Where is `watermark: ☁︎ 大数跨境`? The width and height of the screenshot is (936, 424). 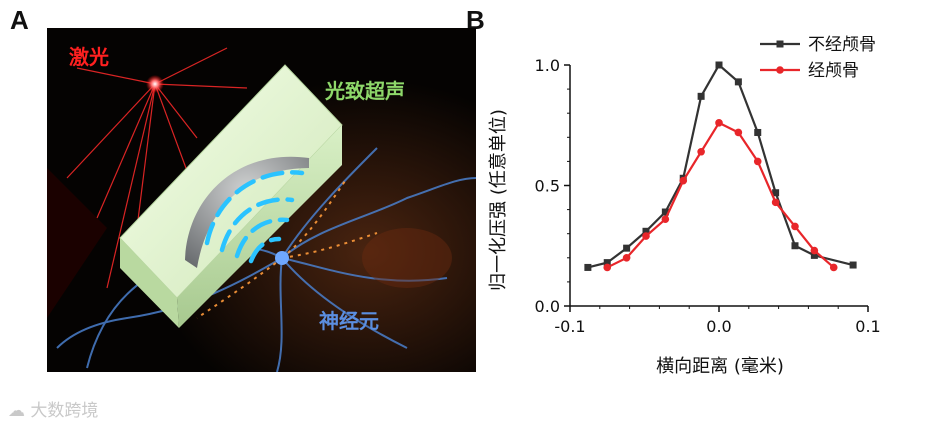
watermark: ☁︎ 大数跨境 is located at coordinates (53, 408).